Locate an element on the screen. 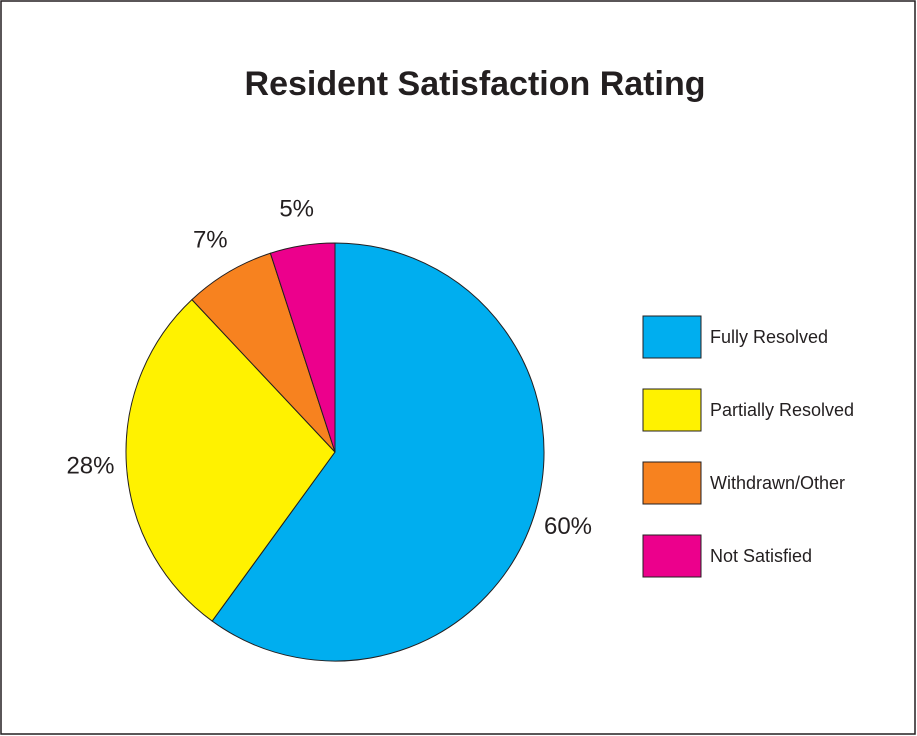 The width and height of the screenshot is (917, 736). legend-label: Fully Resolved is located at coordinates (769, 337).